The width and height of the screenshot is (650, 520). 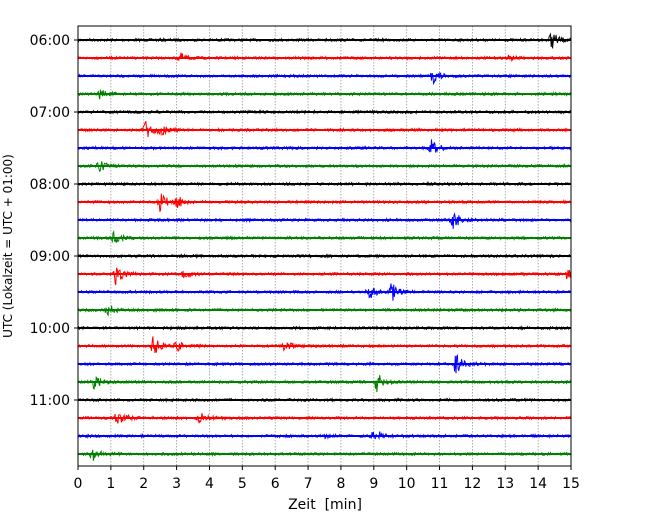 What do you see at coordinates (340, 484) in the screenshot?
I see `x-tick-label: 8` at bounding box center [340, 484].